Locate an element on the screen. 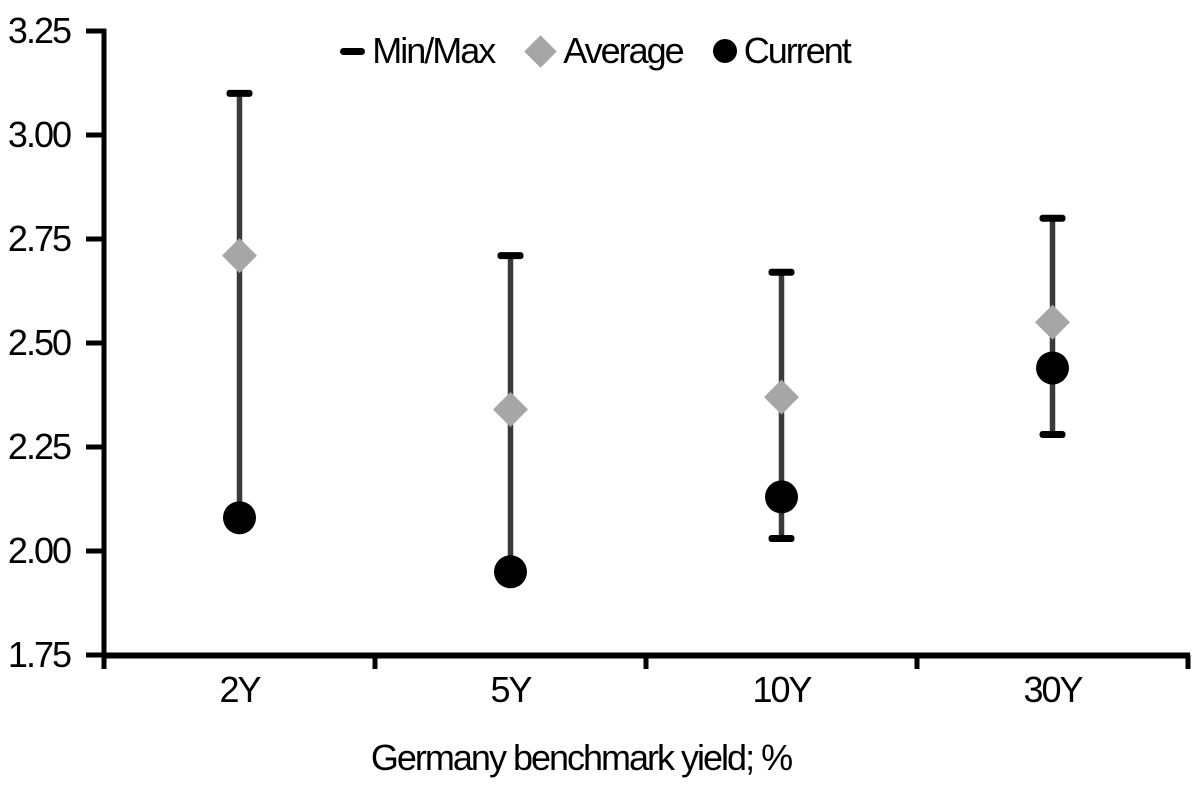 The height and width of the screenshot is (788, 1200). y-tick-label: 2.00 is located at coordinates (39, 550).